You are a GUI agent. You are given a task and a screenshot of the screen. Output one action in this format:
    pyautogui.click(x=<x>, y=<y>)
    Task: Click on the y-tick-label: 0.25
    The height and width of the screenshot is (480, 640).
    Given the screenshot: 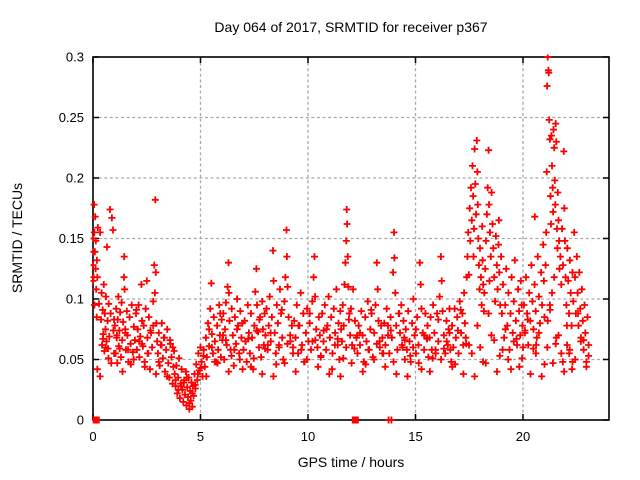 What is the action you would take?
    pyautogui.click(x=71, y=117)
    